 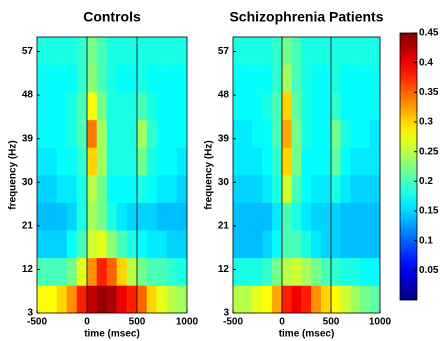 What do you see at coordinates (426, 122) in the screenshot?
I see `colorbar-tick-label: 0.3` at bounding box center [426, 122].